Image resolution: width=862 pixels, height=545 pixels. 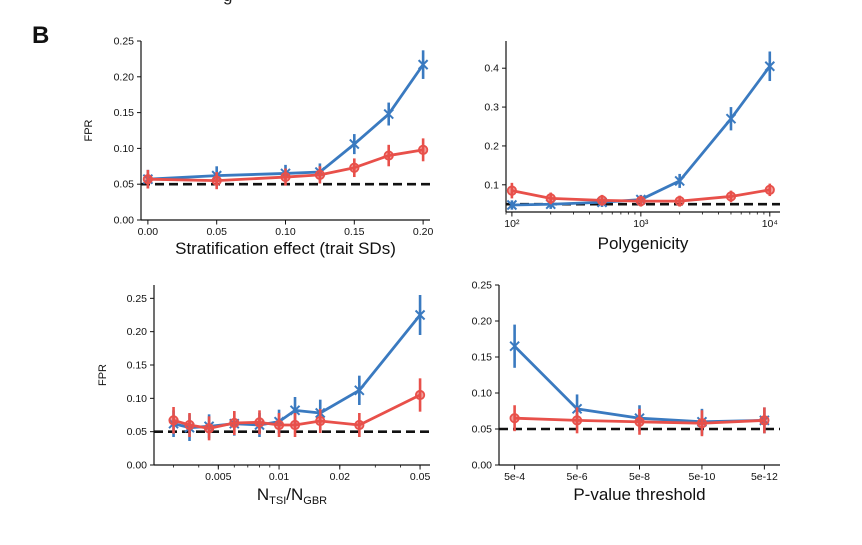 What do you see at coordinates (227, 3) in the screenshot?
I see `top-text-fragment: g` at bounding box center [227, 3].